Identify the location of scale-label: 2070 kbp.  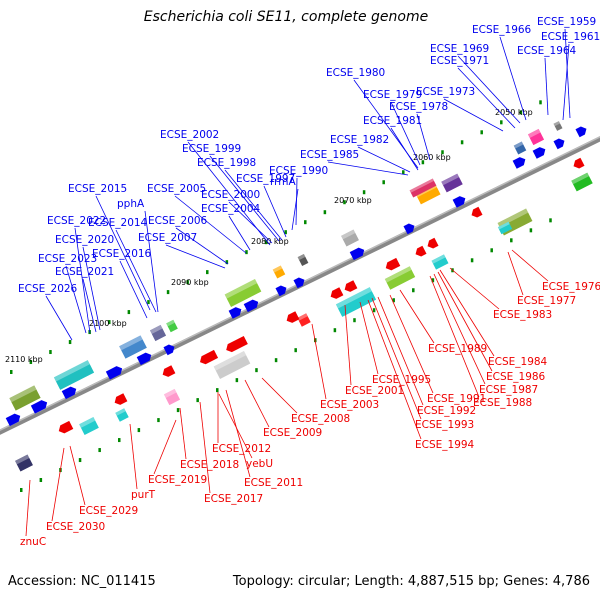
(353, 200).